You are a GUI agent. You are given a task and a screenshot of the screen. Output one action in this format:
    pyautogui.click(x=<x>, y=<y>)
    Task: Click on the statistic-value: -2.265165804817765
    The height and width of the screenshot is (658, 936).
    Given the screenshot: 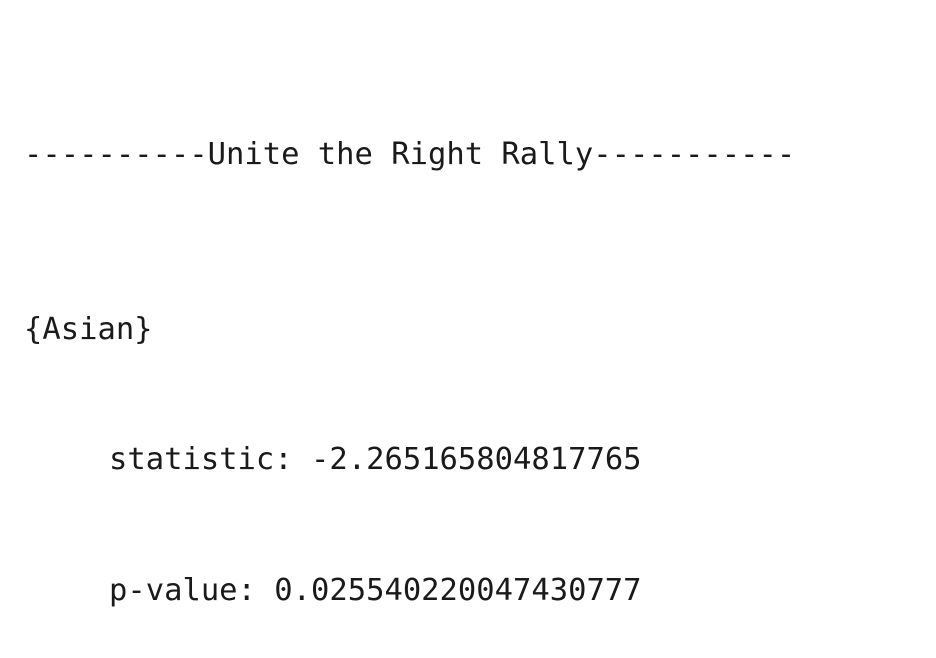 What is the action you would take?
    pyautogui.click(x=476, y=460)
    